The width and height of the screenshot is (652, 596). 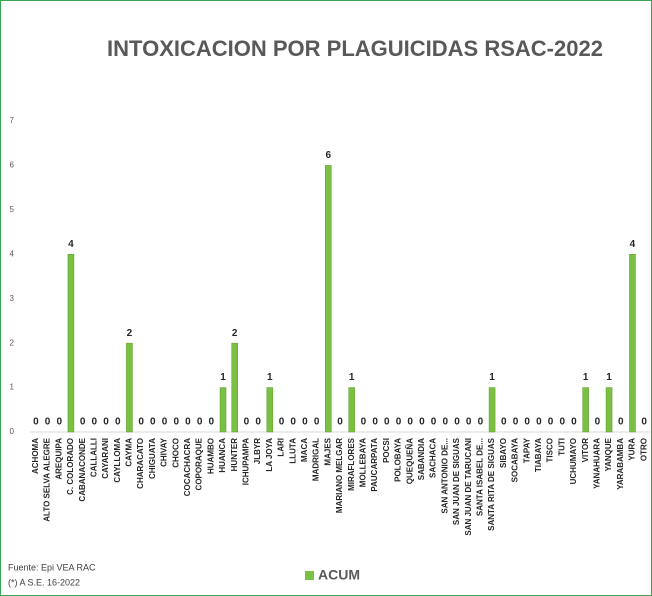 I want to click on note: (*) A S.E. 16-2022, so click(x=44, y=582).